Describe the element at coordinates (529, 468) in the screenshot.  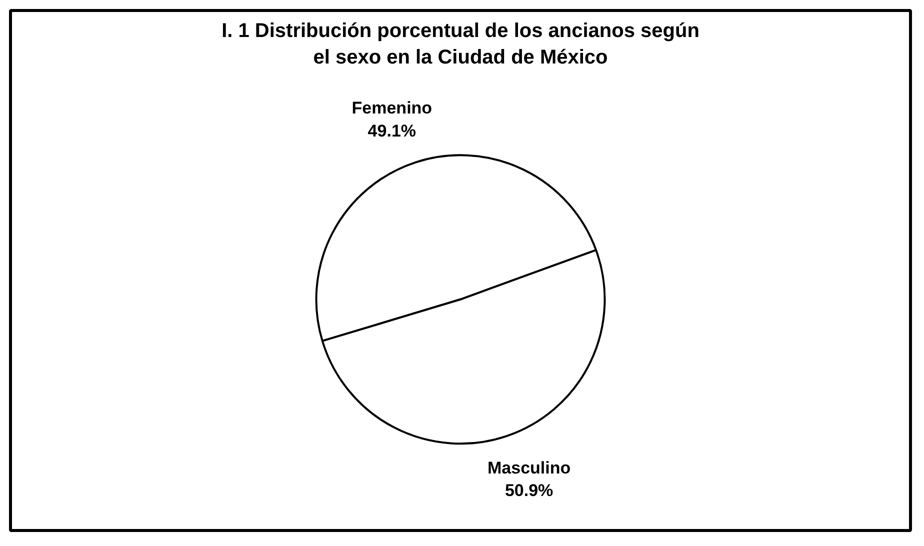
I see `slice-label: Masculino` at that location.